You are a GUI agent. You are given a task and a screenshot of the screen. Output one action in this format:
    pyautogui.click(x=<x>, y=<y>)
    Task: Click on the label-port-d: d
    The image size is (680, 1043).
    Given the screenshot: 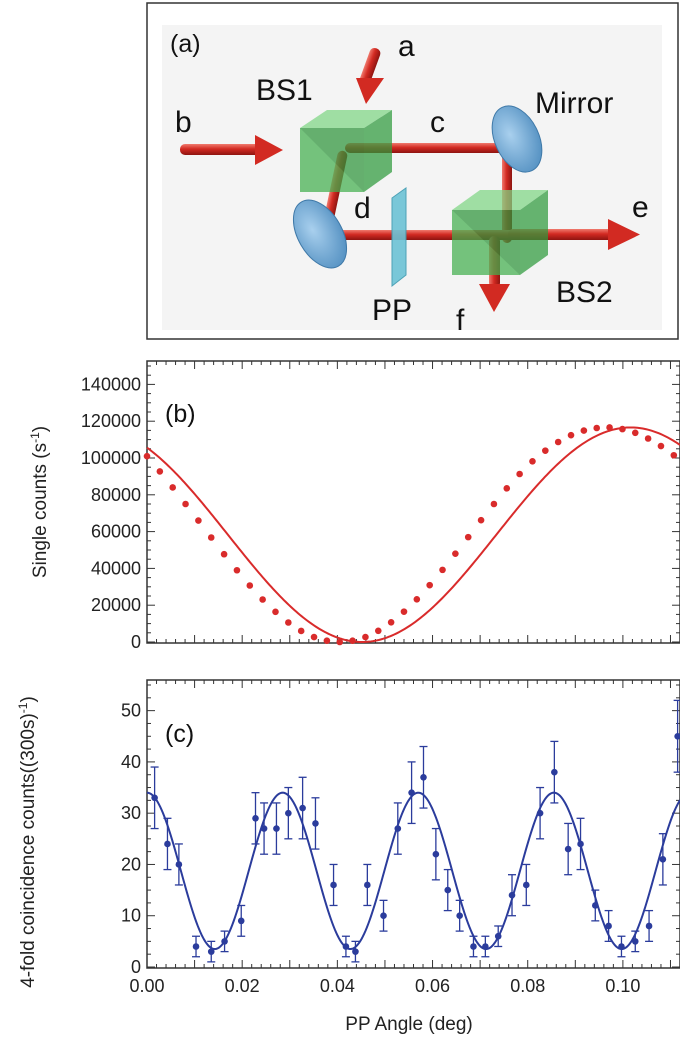 What is the action you would take?
    pyautogui.click(x=362, y=208)
    